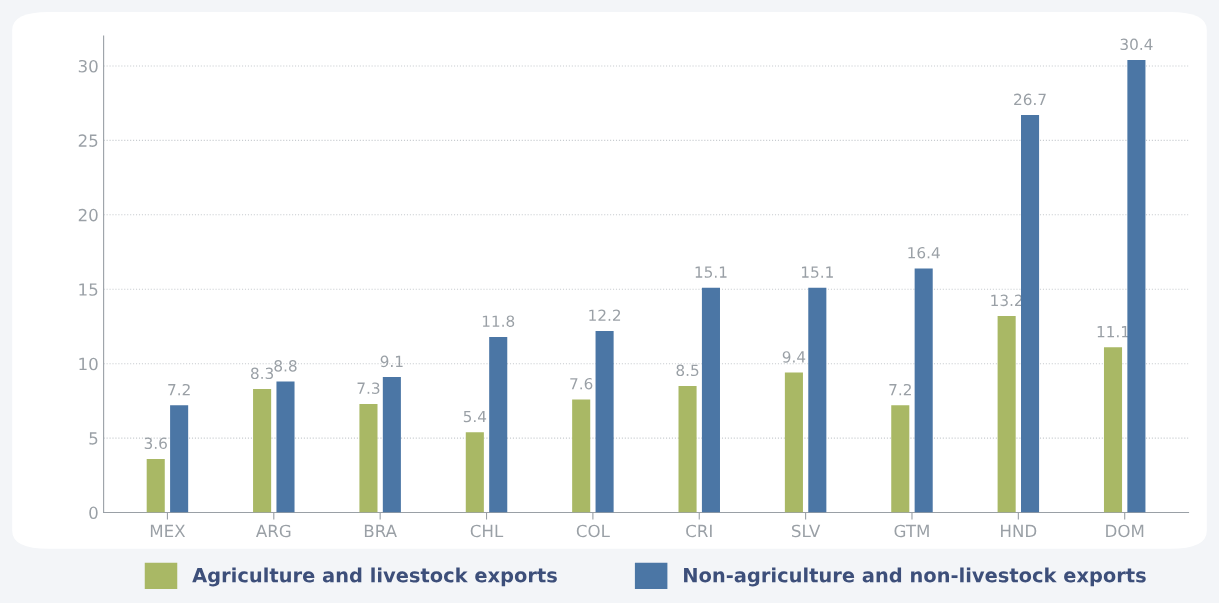 Image resolution: width=1219 pixels, height=603 pixels. Describe the element at coordinates (475, 416) in the screenshot. I see `data-label: 5.4` at that location.